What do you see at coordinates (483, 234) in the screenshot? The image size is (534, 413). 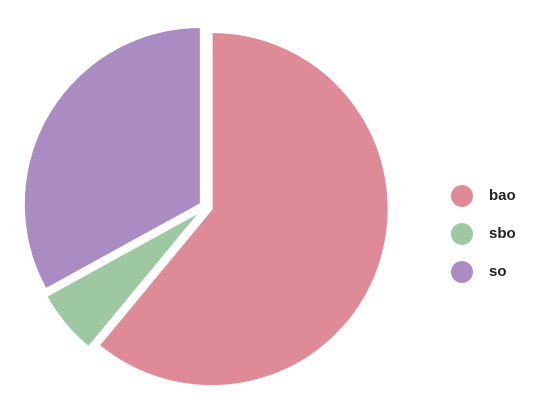 I see `legend: bao sbo so` at bounding box center [483, 234].